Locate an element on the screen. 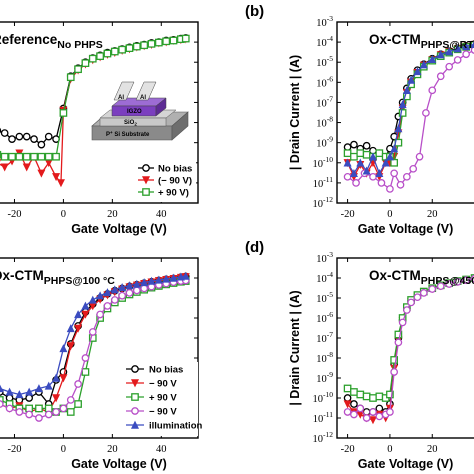  device-inset: Al Al IGZO SiO2 P+ Si Substrate is located at coordinates (140, 111).